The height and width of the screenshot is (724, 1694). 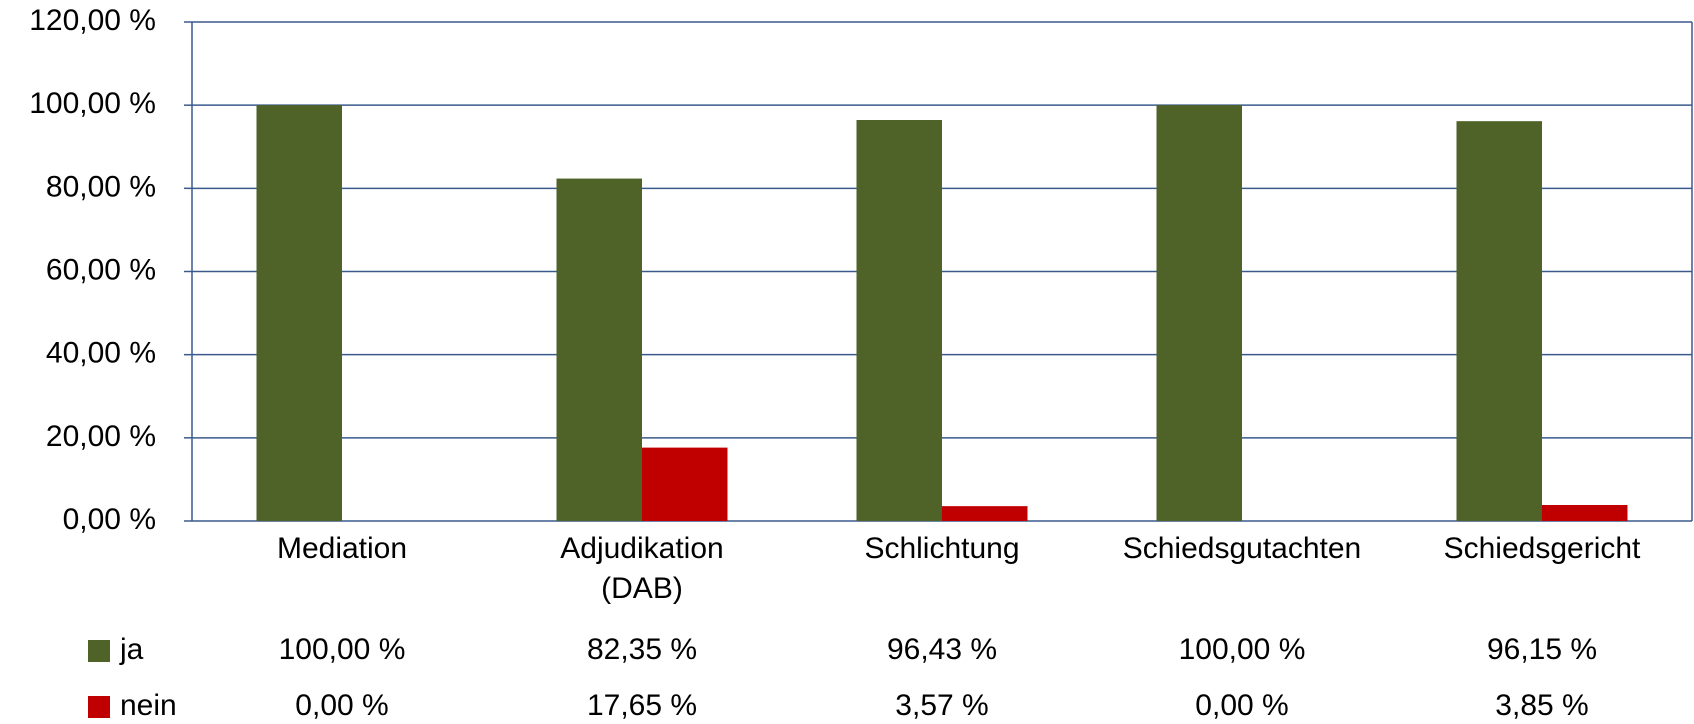 What do you see at coordinates (101, 186) in the screenshot?
I see `y-tick-label: 80,00 %` at bounding box center [101, 186].